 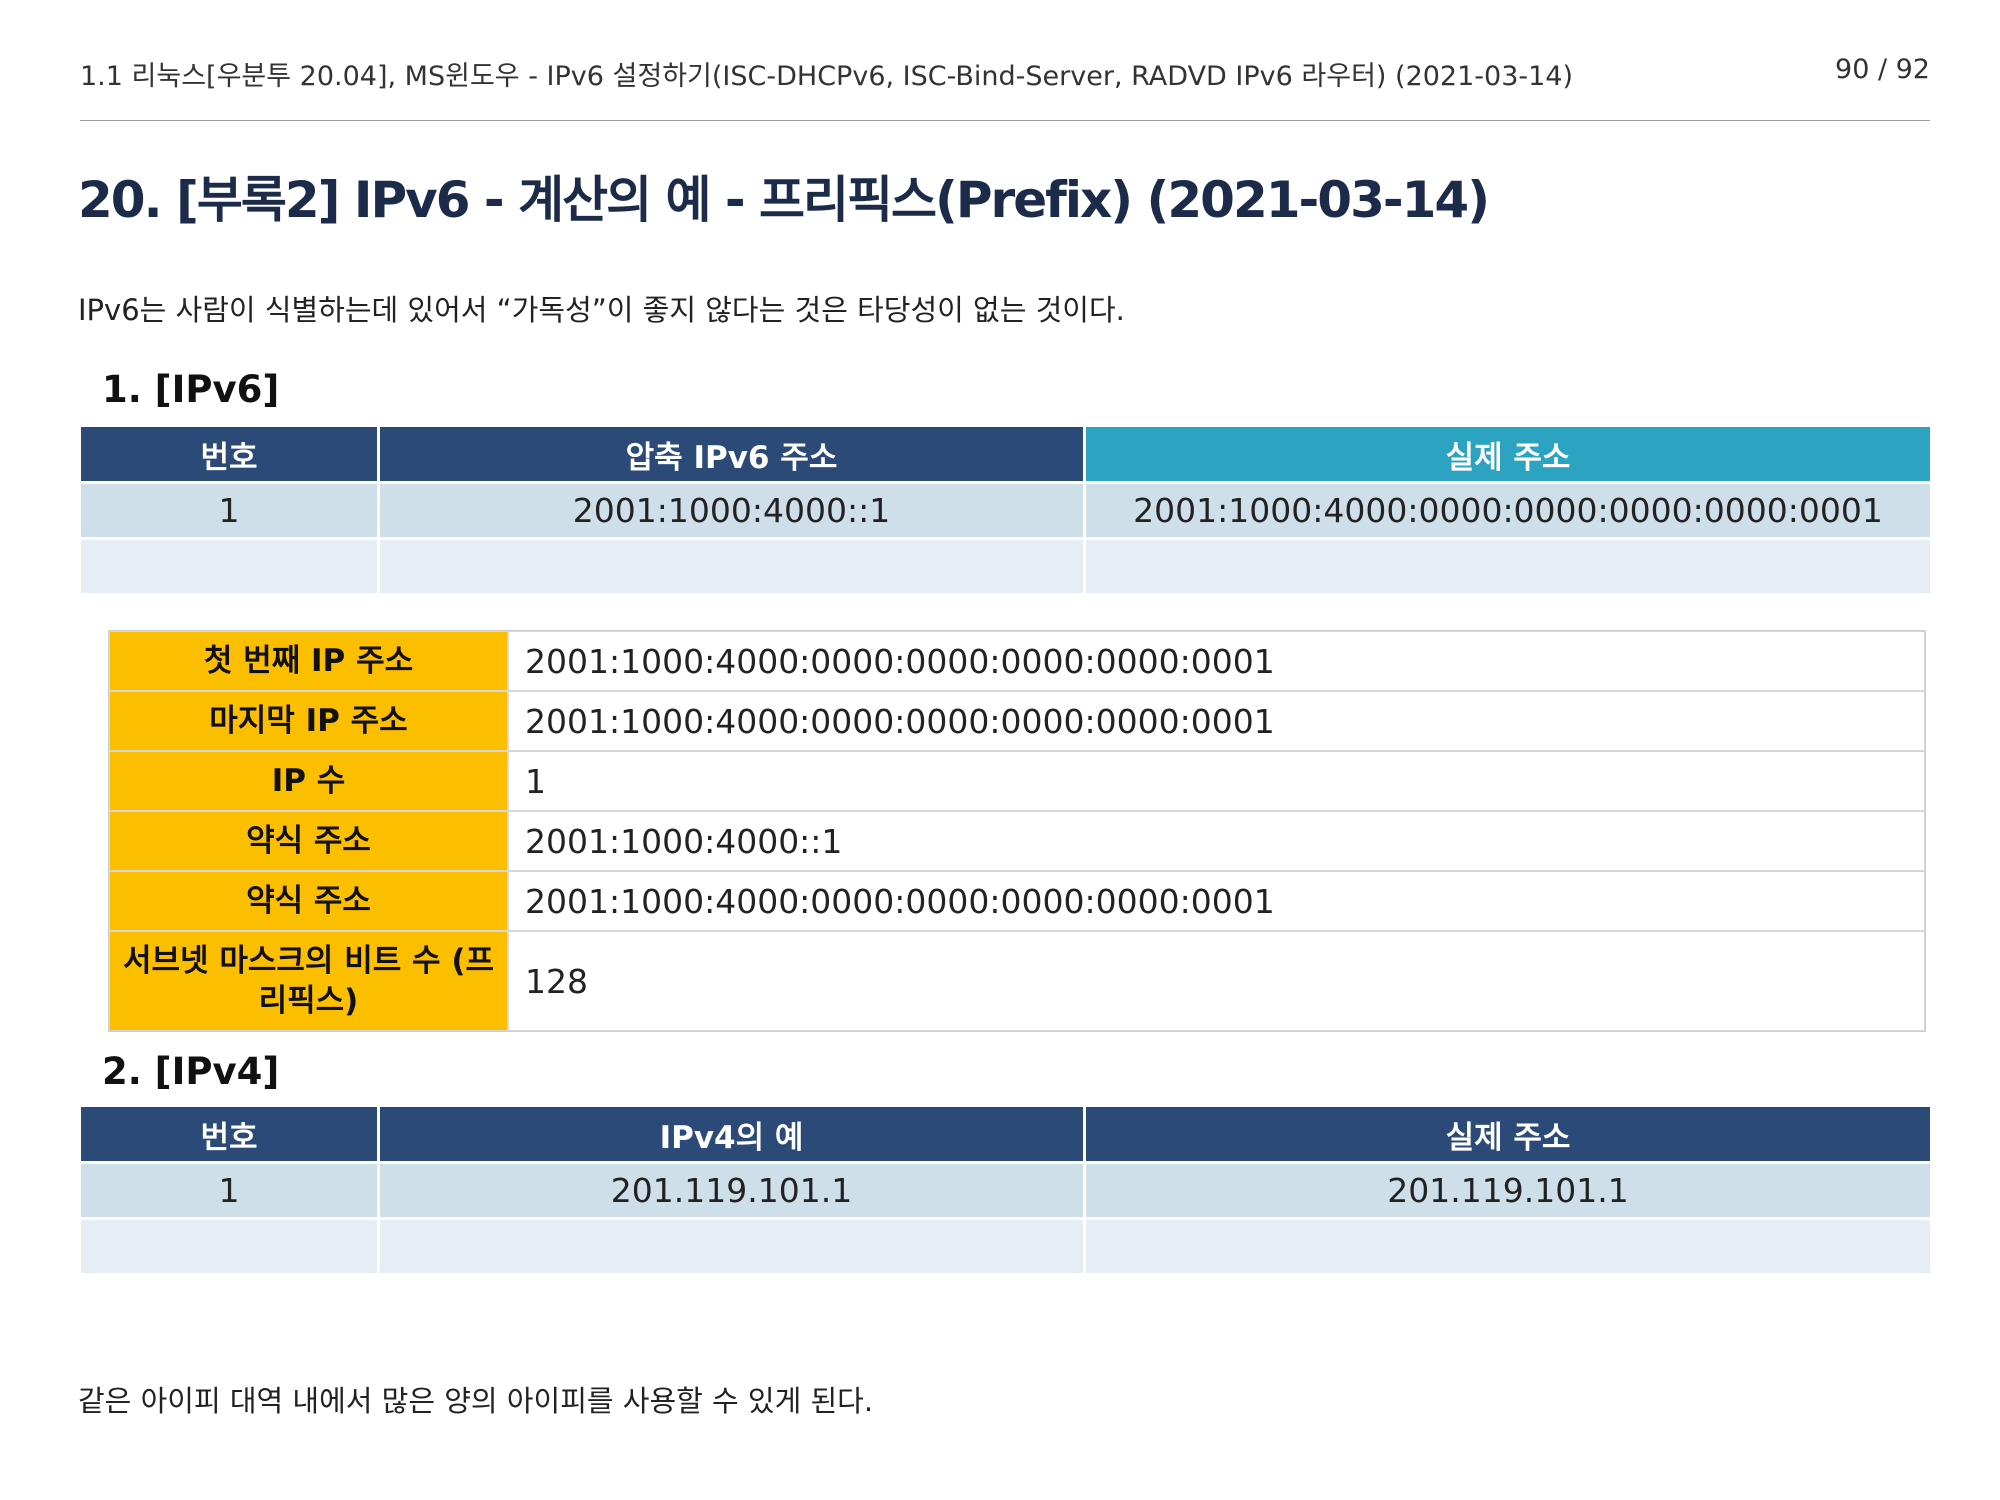 I want to click on info-label: IP 수, so click(x=308, y=781).